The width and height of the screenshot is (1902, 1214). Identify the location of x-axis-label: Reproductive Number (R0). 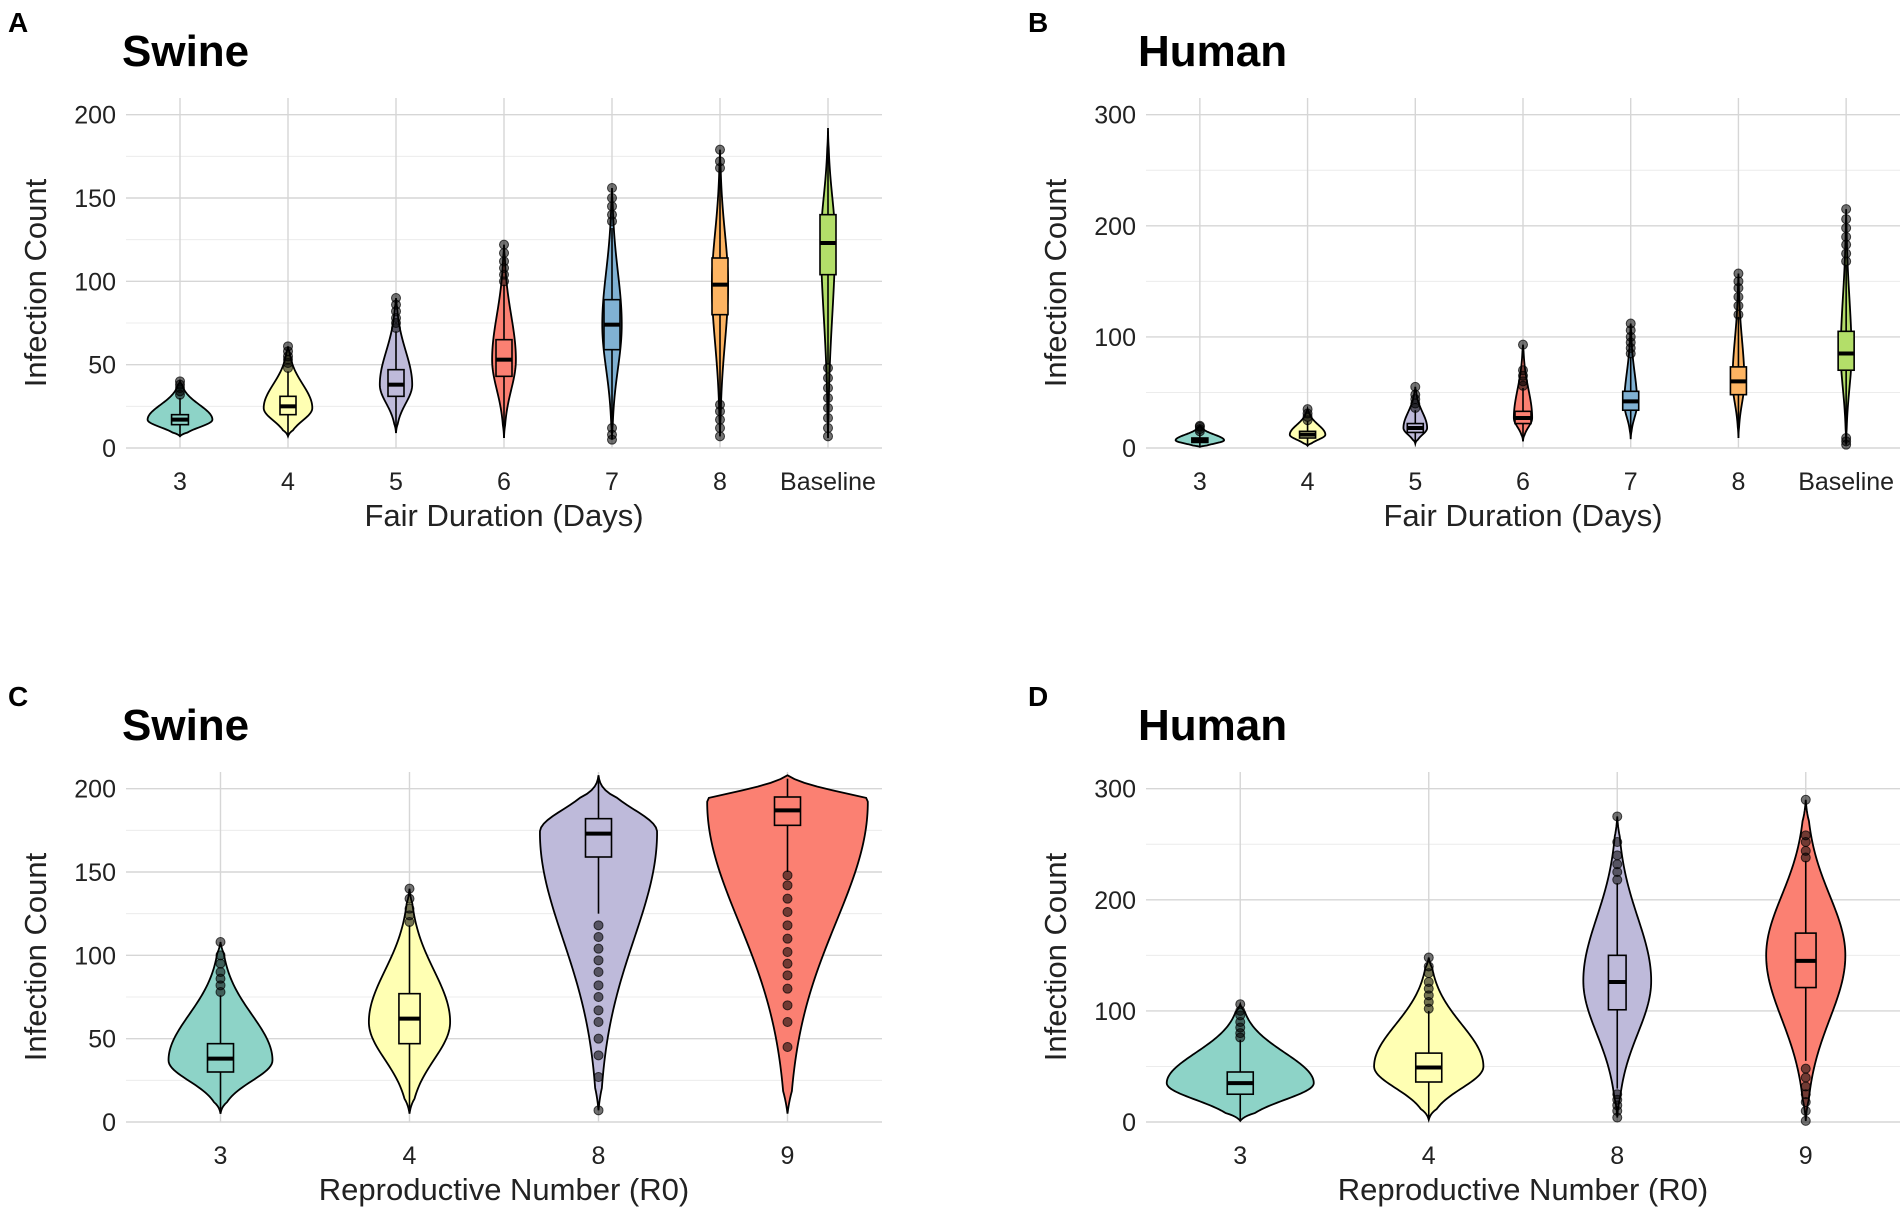
(504, 1189).